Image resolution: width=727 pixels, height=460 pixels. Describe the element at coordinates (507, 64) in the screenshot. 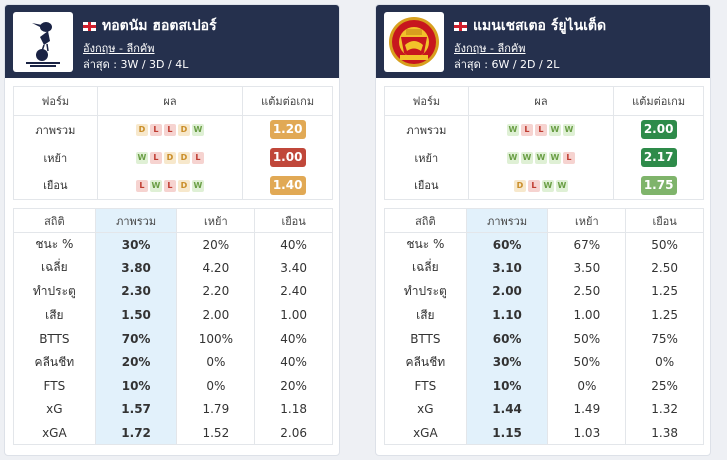

I see `recent-record: ล่าสุด : 6W / 2D / 2L` at that location.